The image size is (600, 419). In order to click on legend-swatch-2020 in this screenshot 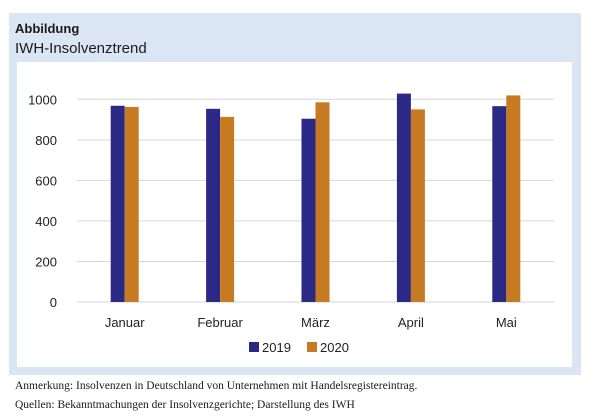, I will do `click(312, 347)`.